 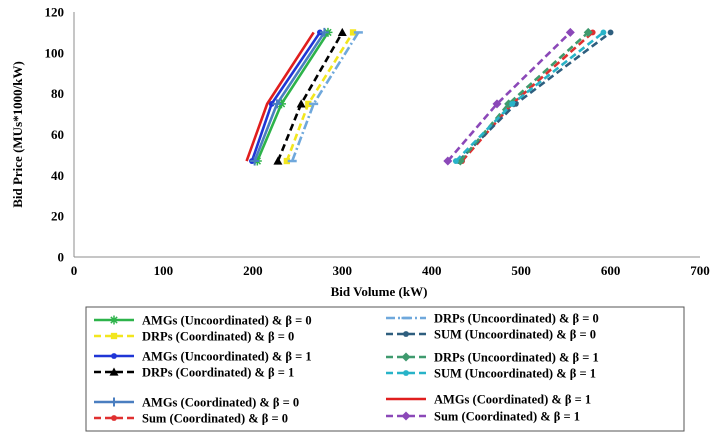 I want to click on legend-item: DRPs (Uncoordinated) & β = 0, so click(x=492, y=319).